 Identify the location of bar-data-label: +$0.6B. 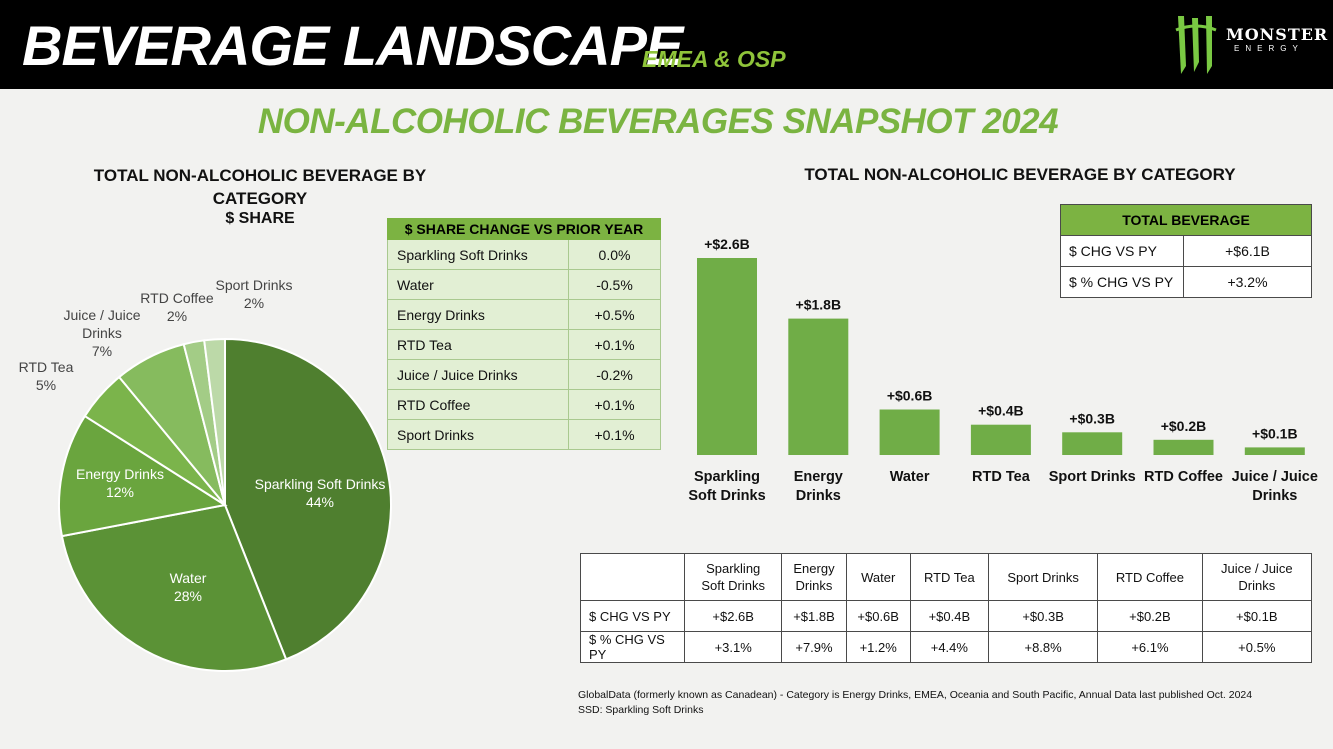
(910, 396).